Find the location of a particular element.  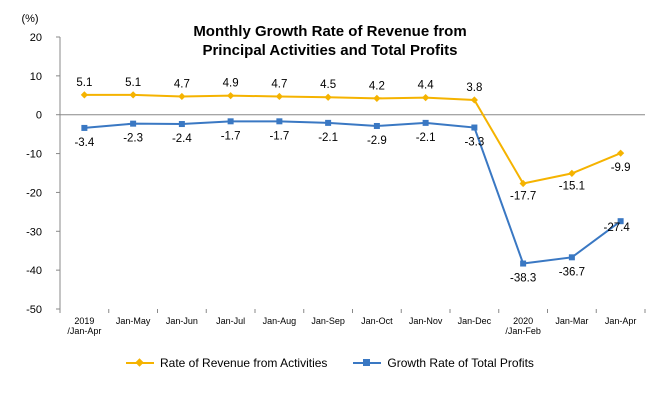

y-tick-label: 10 is located at coordinates (36, 77).